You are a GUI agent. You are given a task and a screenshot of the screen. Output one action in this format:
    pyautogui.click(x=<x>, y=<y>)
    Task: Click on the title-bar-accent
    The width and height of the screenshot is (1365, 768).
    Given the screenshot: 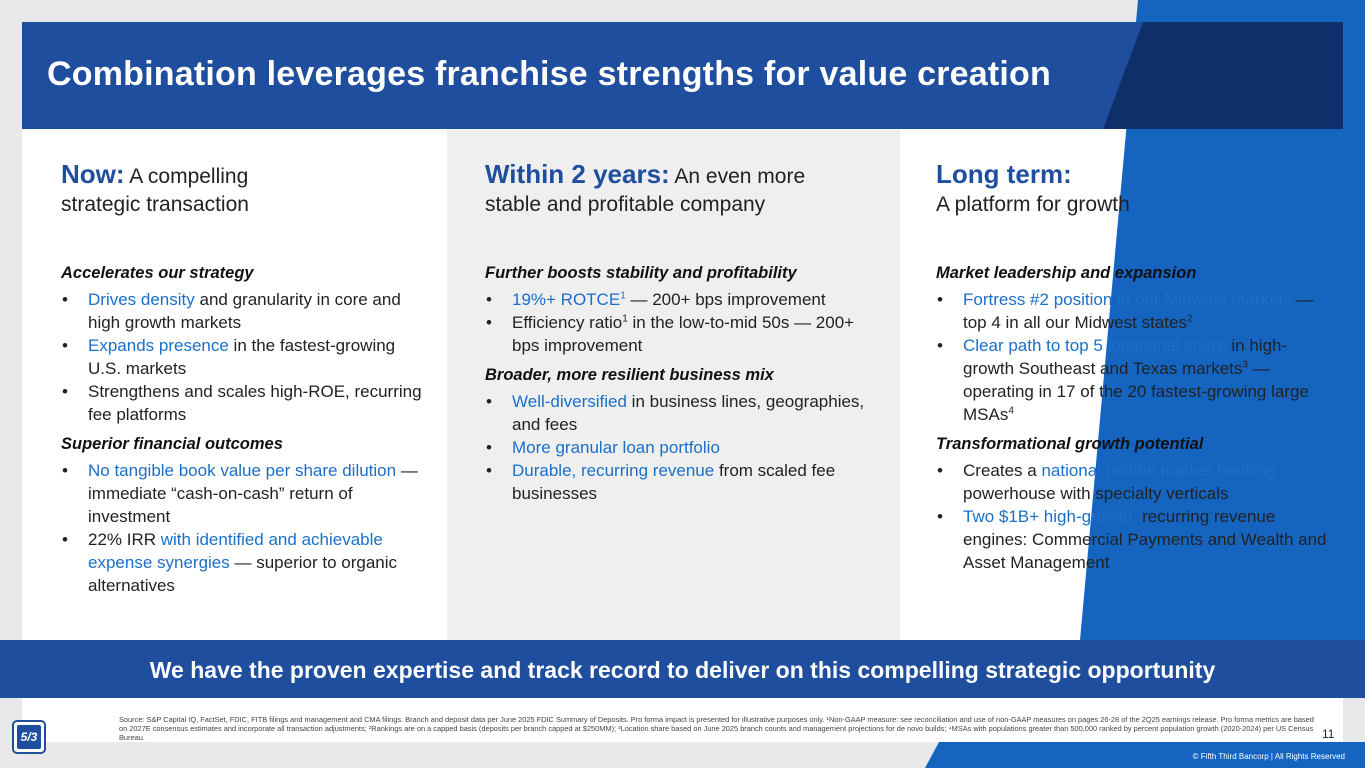 What is the action you would take?
    pyautogui.click(x=1223, y=75)
    